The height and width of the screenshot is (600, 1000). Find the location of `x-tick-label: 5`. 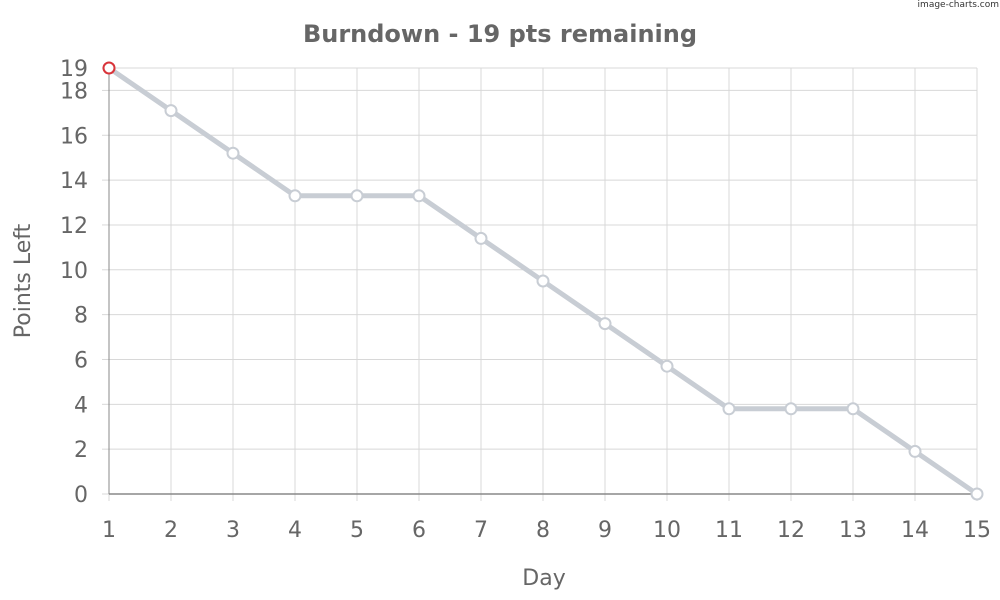

x-tick-label: 5 is located at coordinates (357, 530).